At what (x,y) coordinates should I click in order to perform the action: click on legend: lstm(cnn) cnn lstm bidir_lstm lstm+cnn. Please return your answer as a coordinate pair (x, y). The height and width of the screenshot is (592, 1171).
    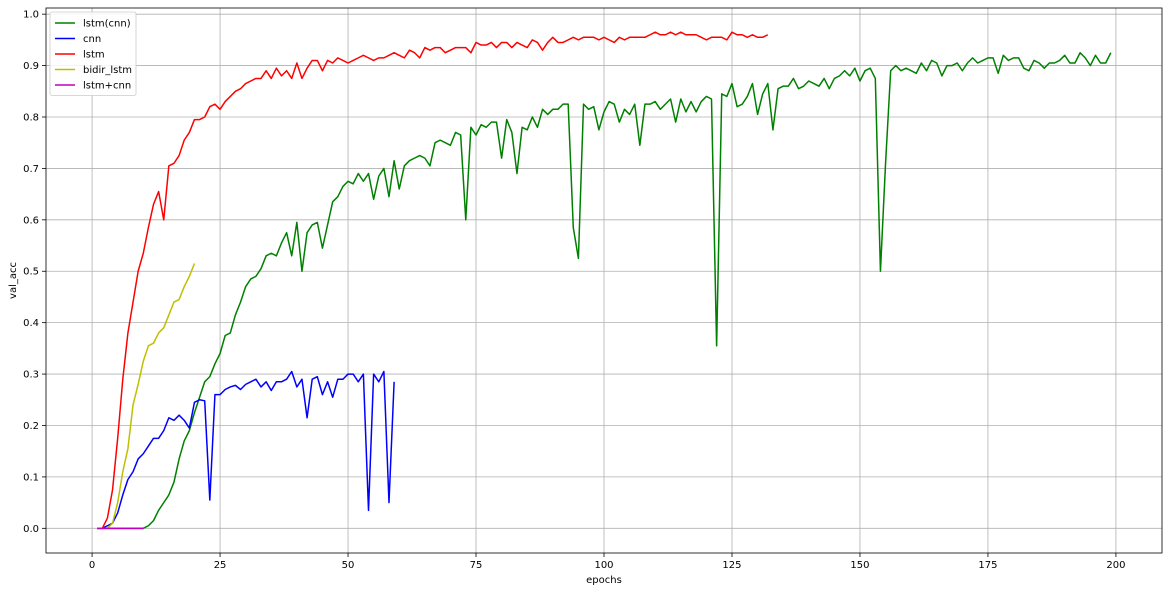
    Looking at the image, I should click on (93, 53).